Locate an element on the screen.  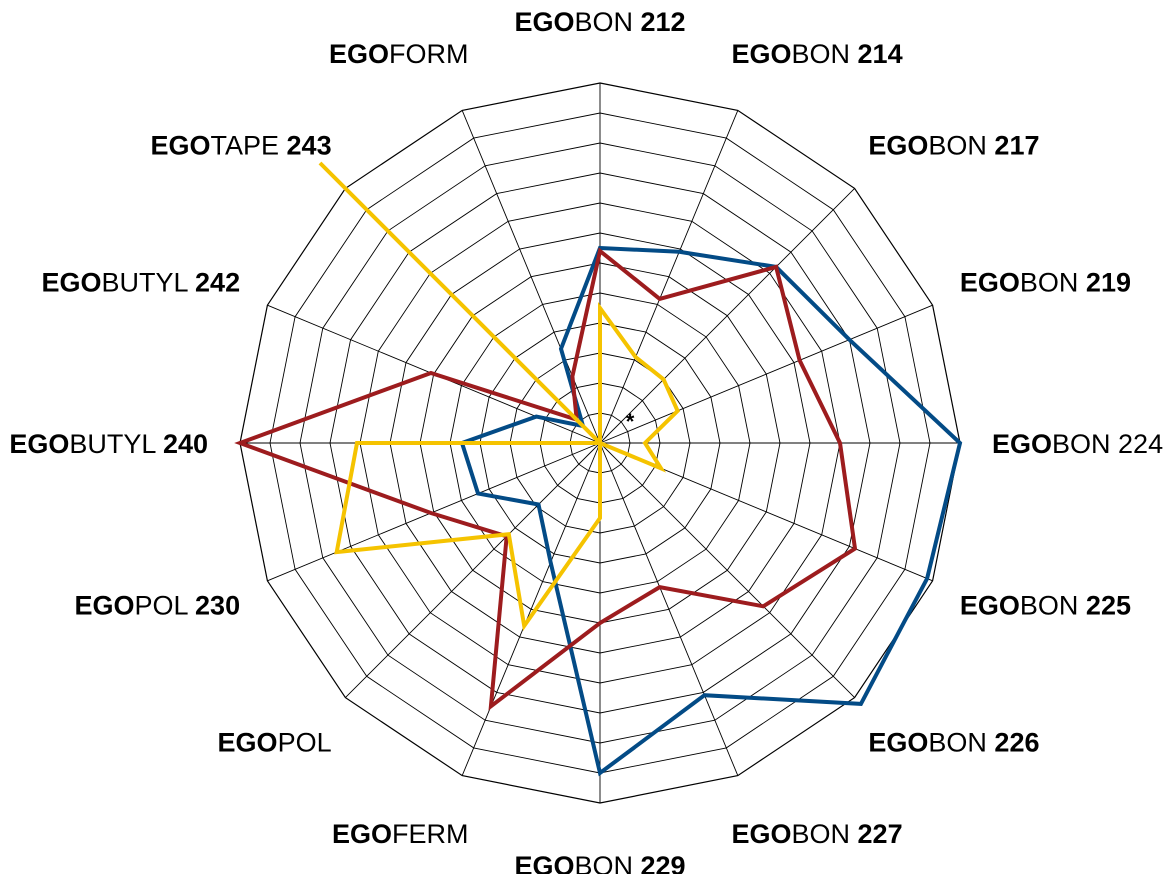
axis-label-10: EGOFERM is located at coordinates (400, 834).